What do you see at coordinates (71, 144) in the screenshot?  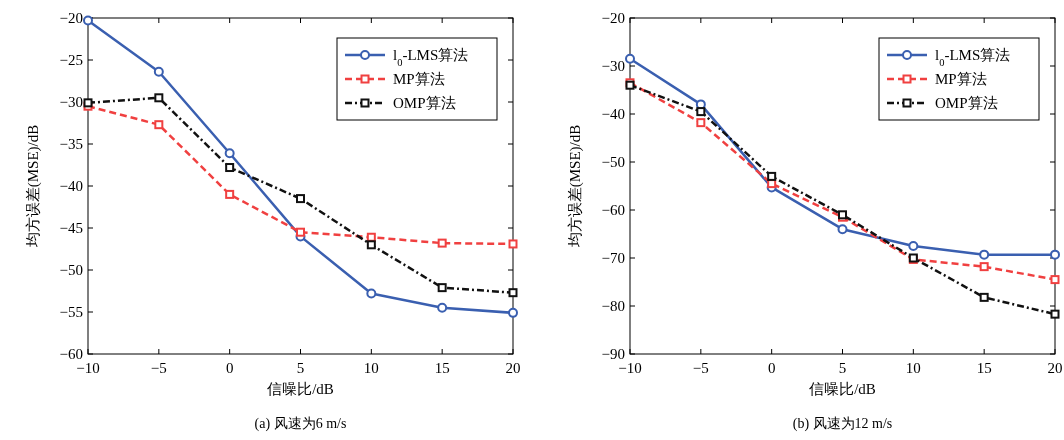 I see `y-tick-label: −35` at bounding box center [71, 144].